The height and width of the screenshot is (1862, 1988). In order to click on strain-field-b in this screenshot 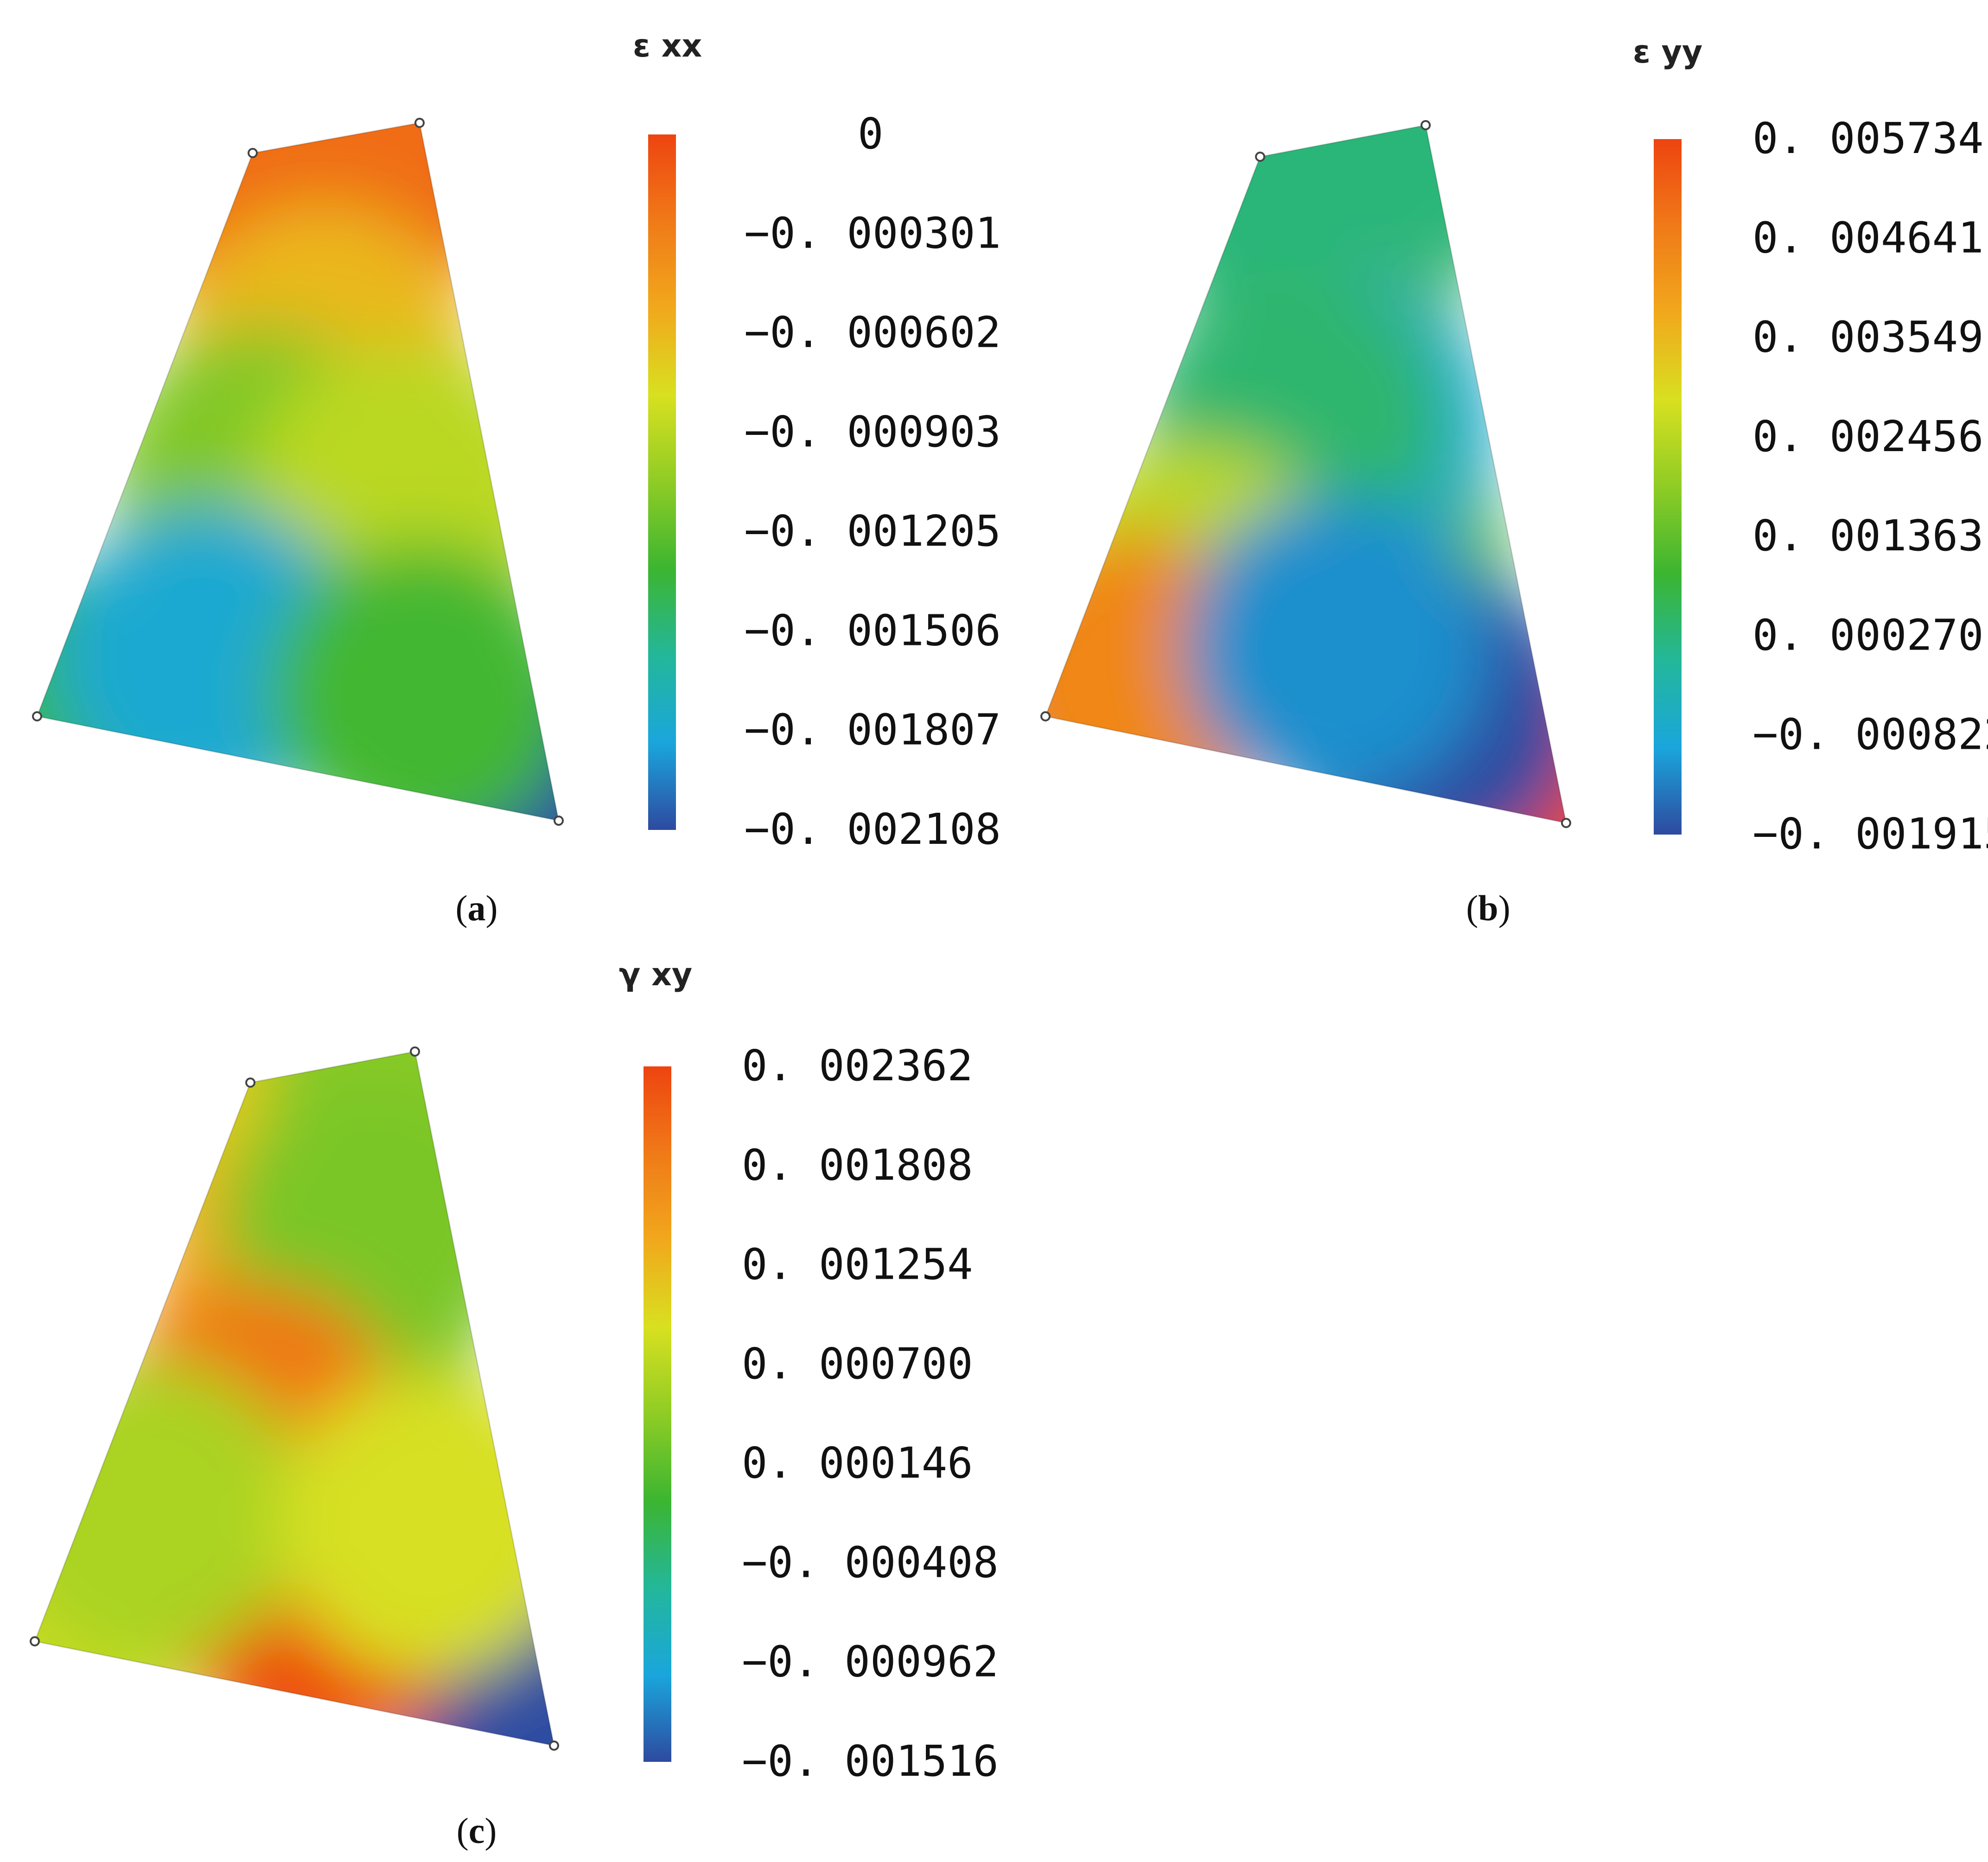, I will do `click(1305, 474)`.